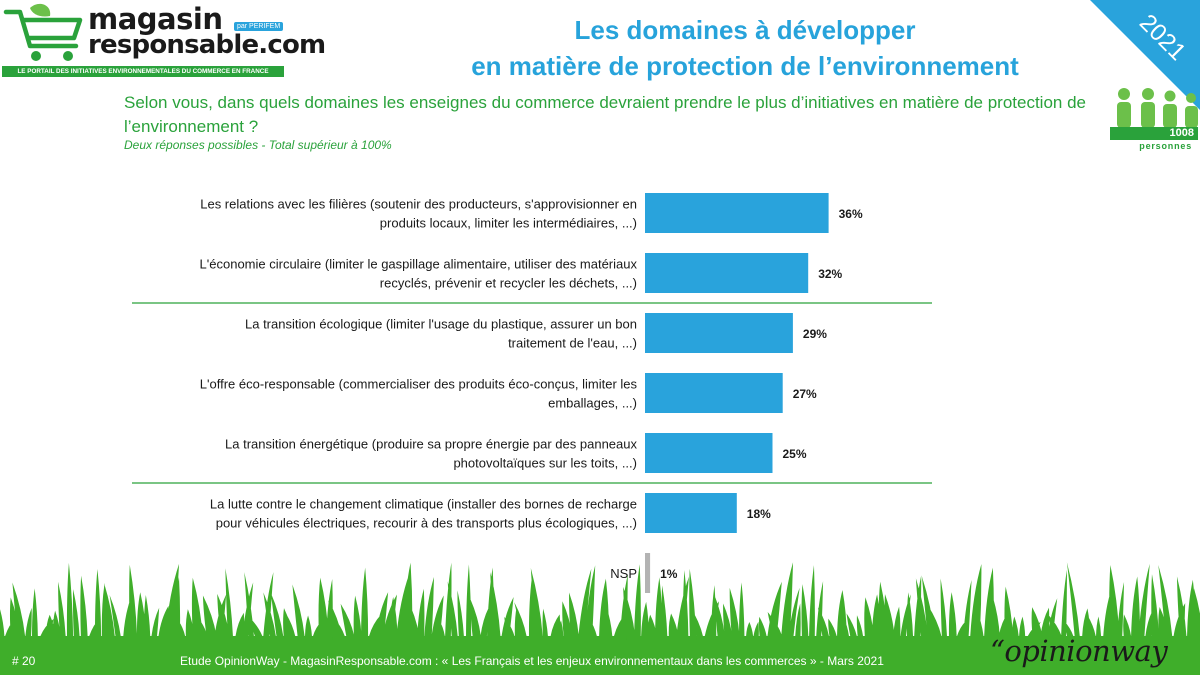 The image size is (1200, 675). I want to click on partner-badge: par PERIFEM, so click(259, 26).